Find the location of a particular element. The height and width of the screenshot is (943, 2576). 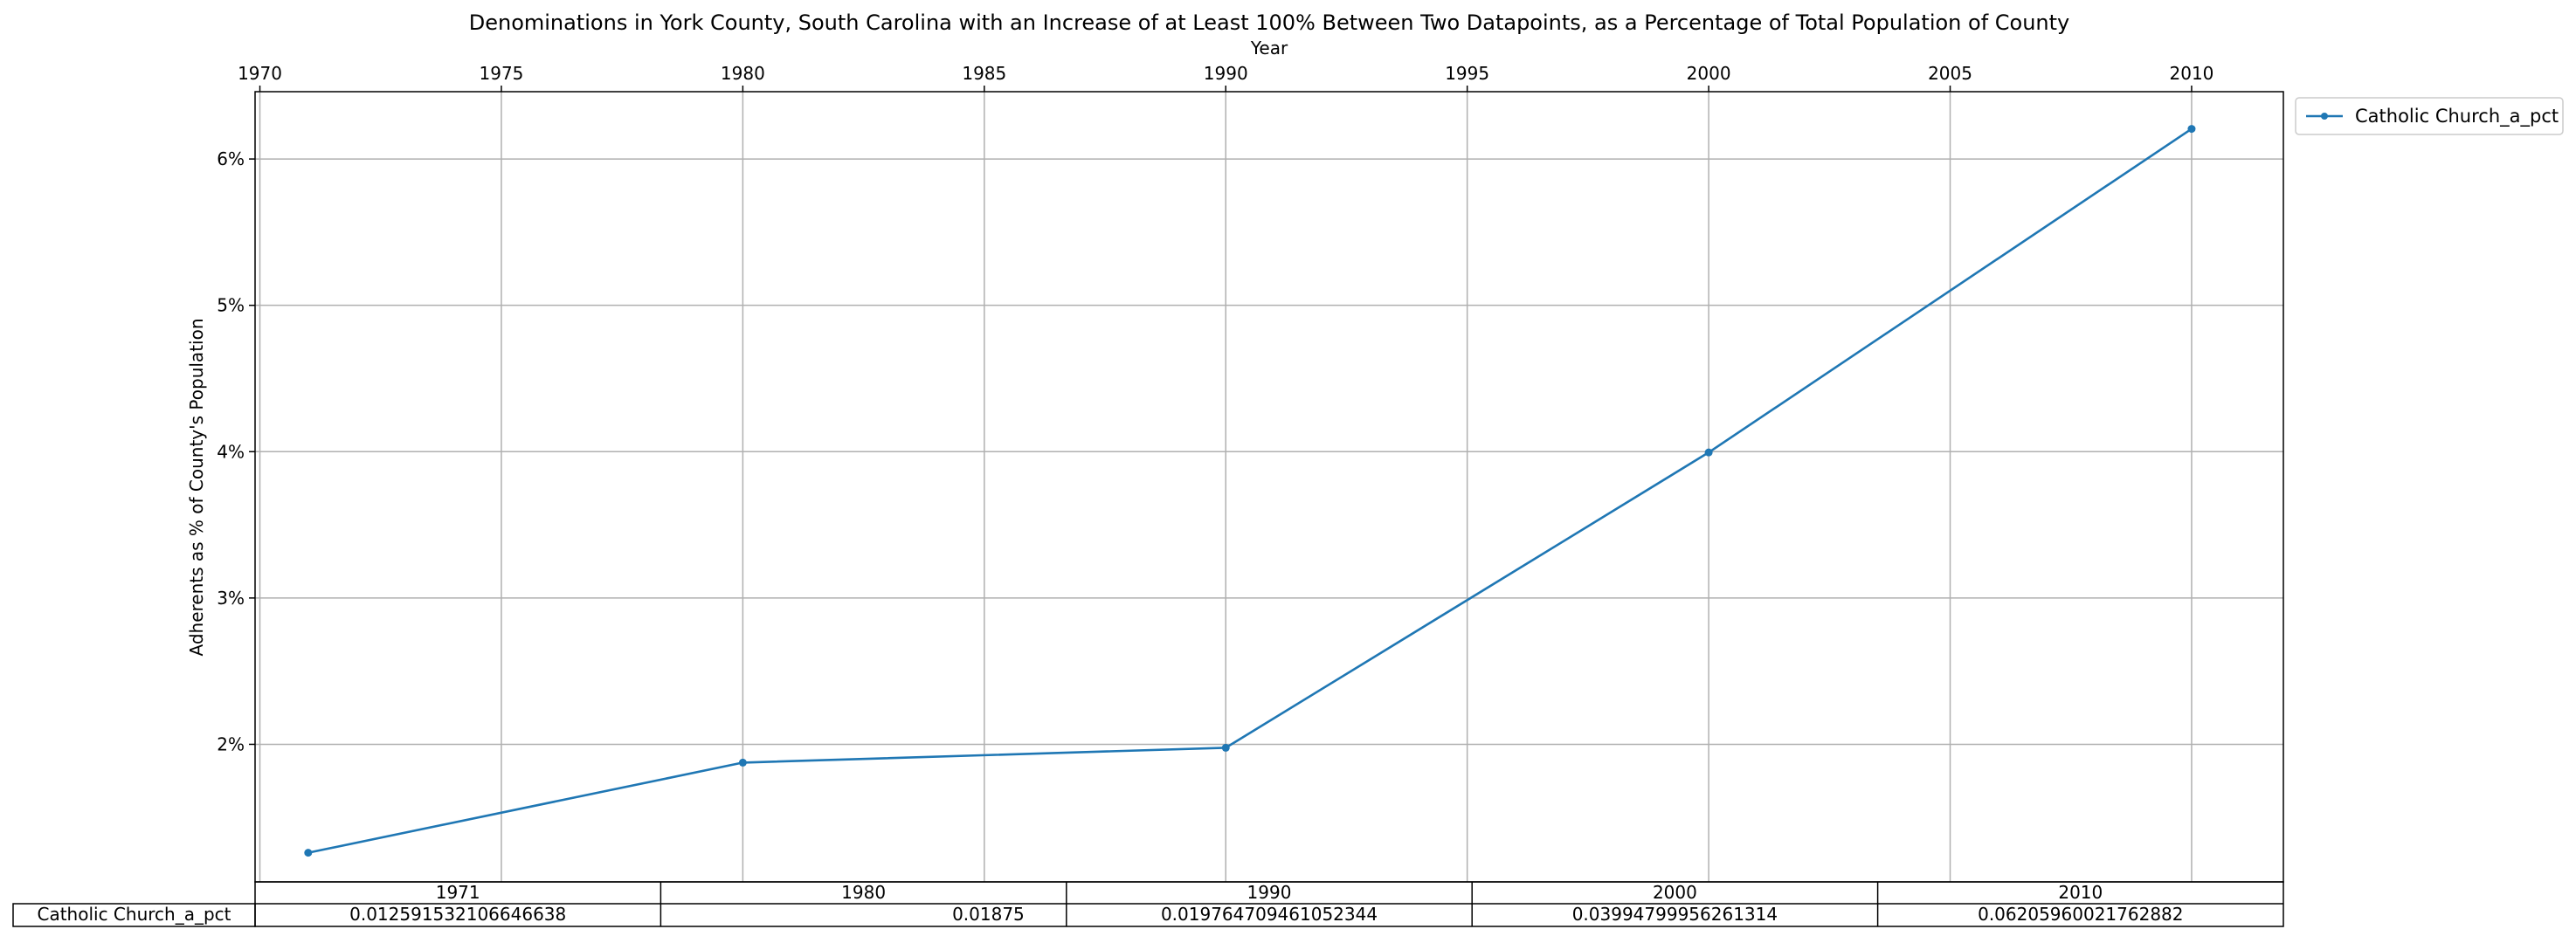

y-tick-label: 4% is located at coordinates (231, 451).